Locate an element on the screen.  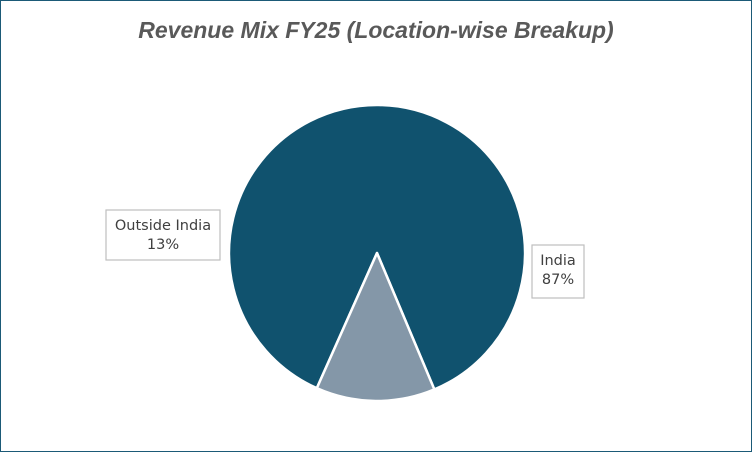
data-label-category: Outside India is located at coordinates (163, 226).